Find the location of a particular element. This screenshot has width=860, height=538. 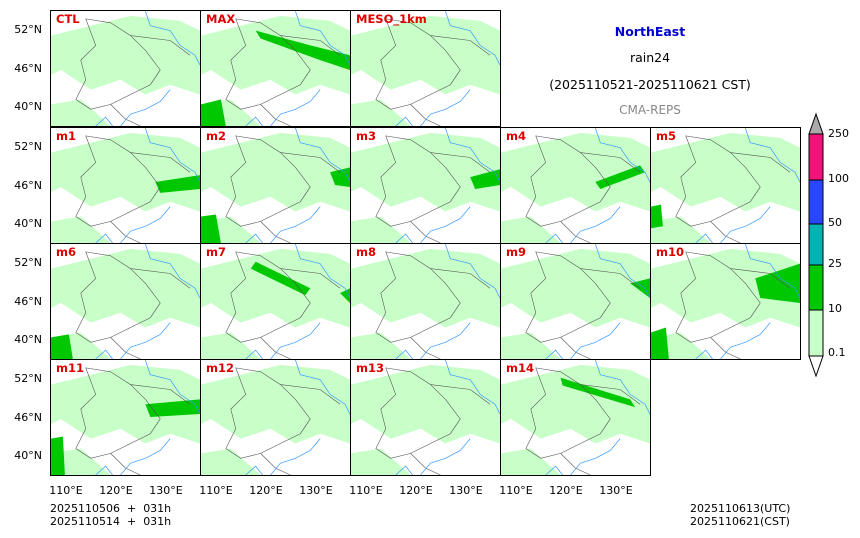

colorbar-min-triangle is located at coordinates (816, 366).